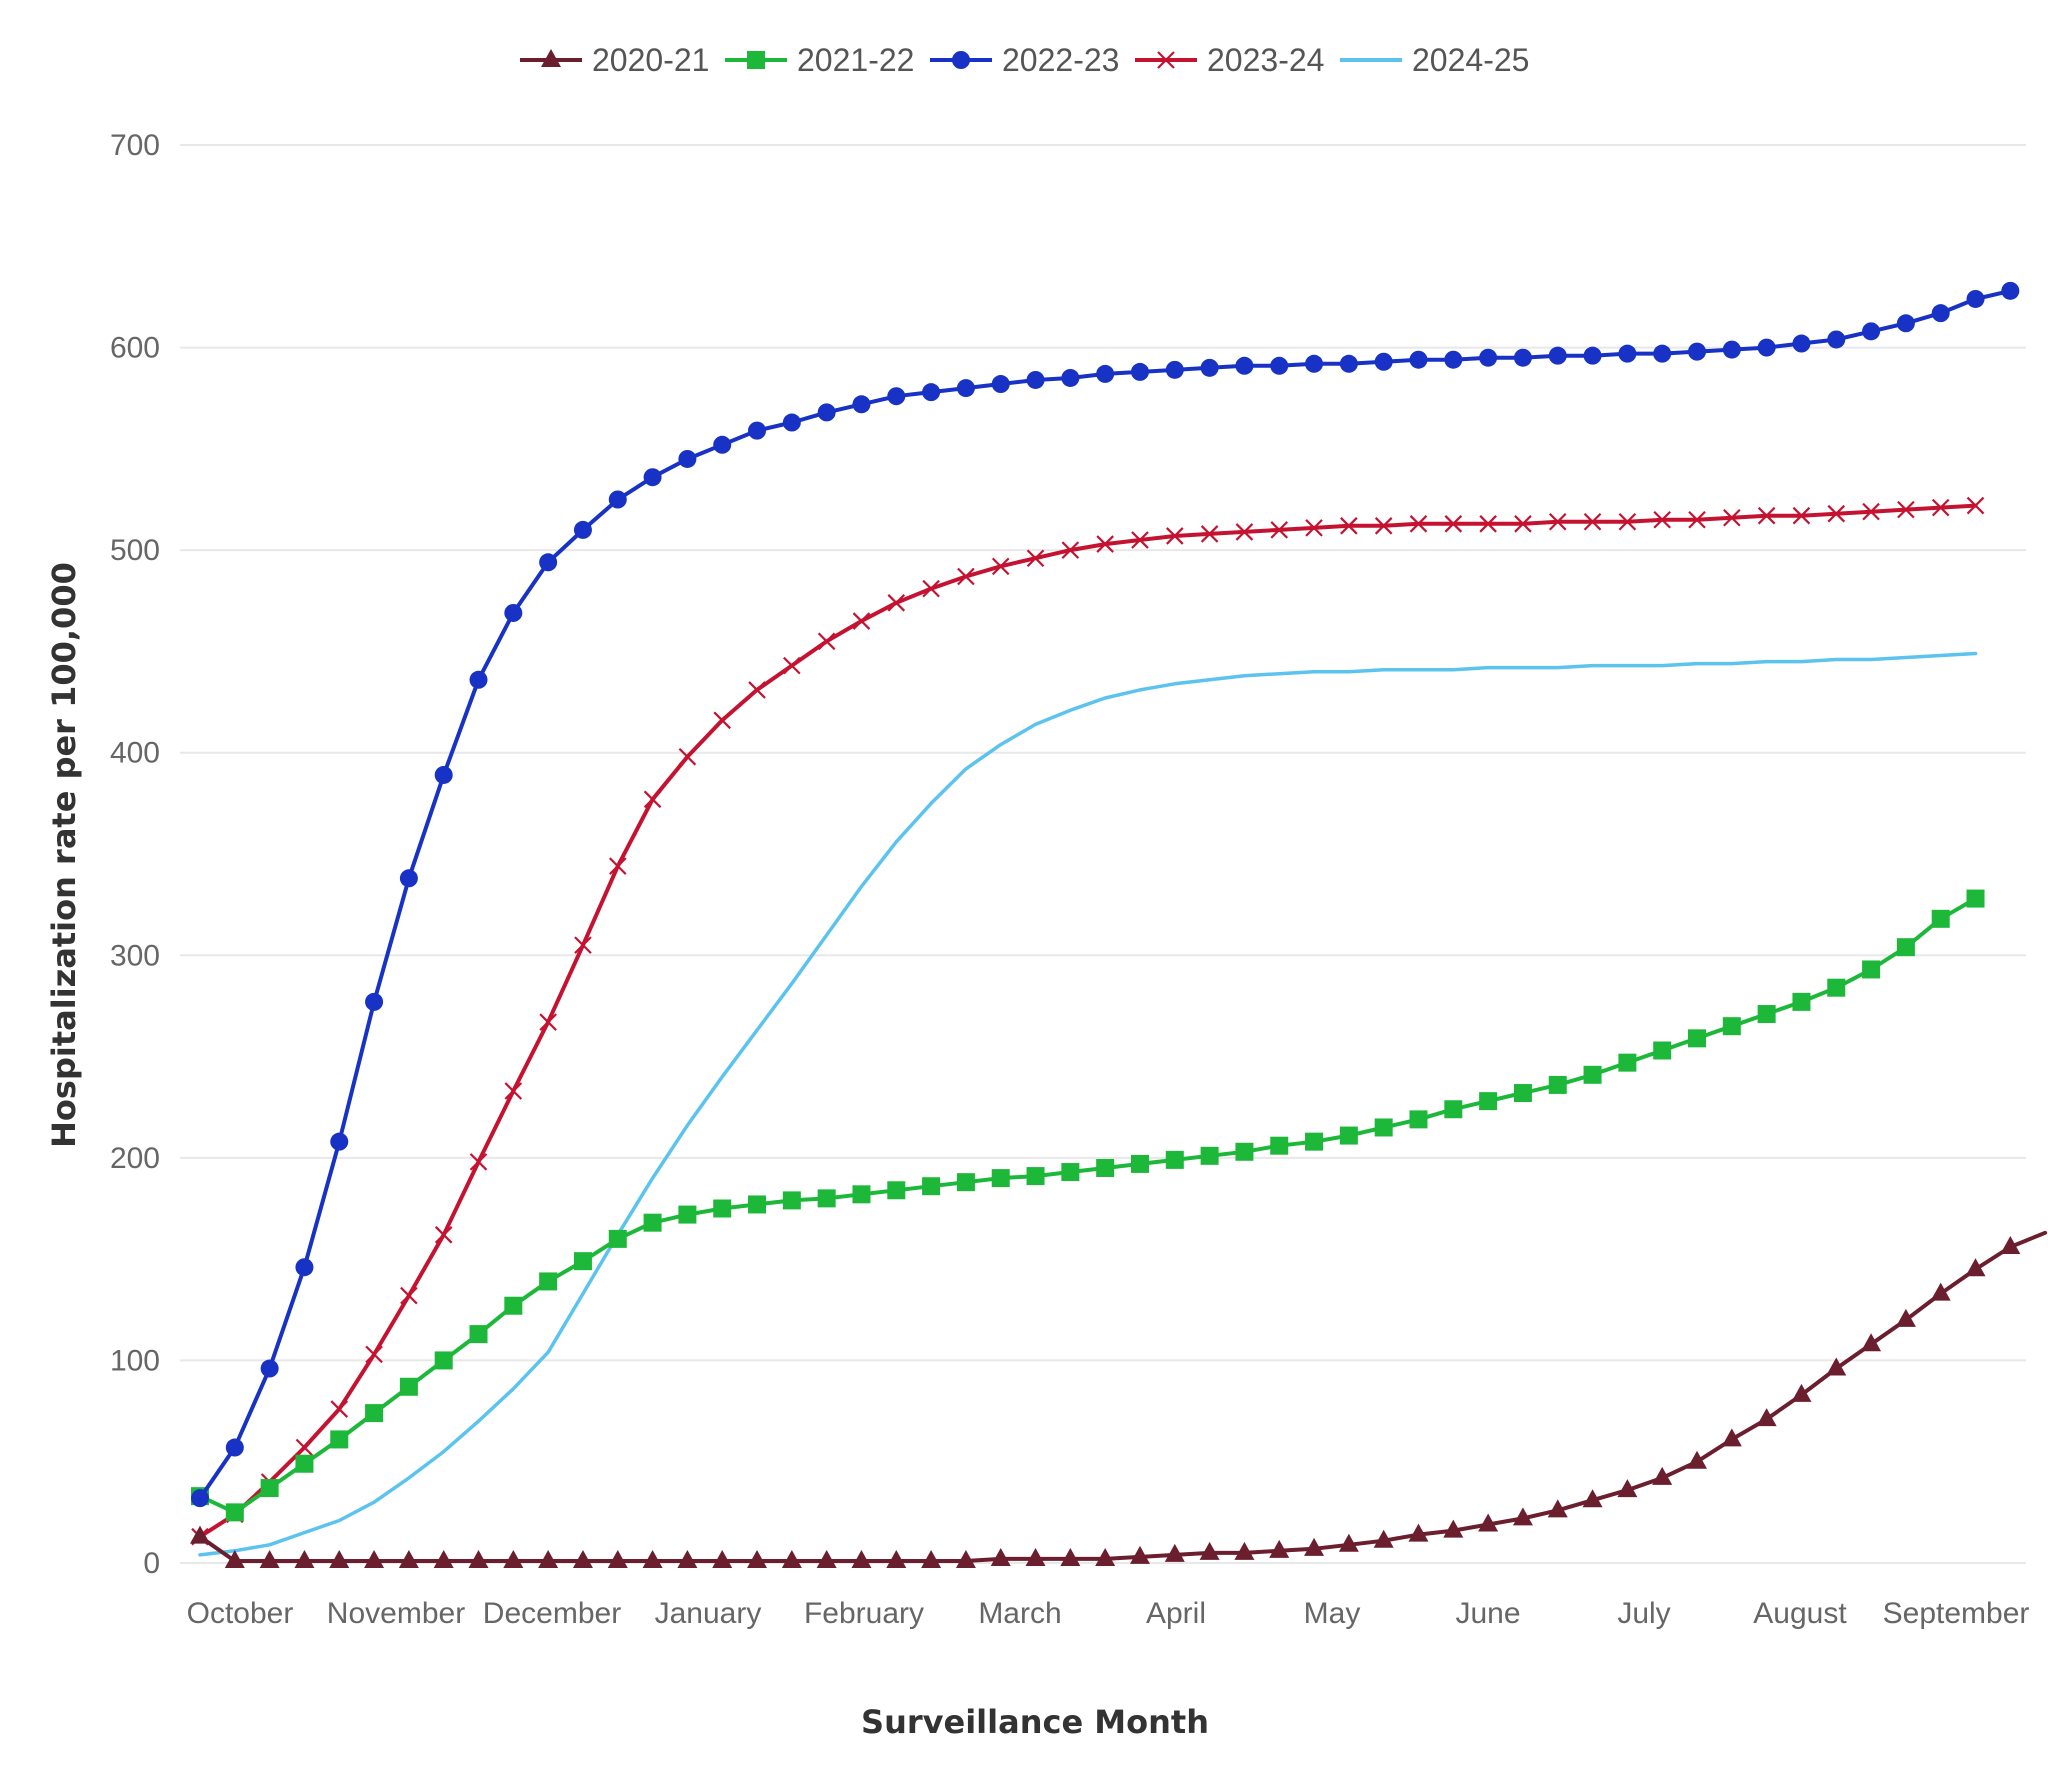 Image resolution: width=2048 pixels, height=1769 pixels. I want to click on legend-label: 2022-23, so click(1060, 60).